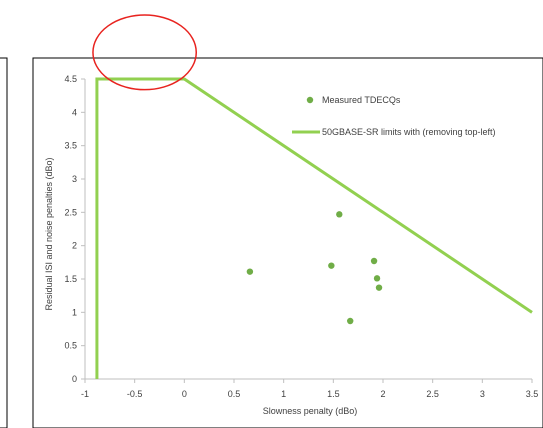  What do you see at coordinates (482, 394) in the screenshot?
I see `x-tick-label: 3` at bounding box center [482, 394].